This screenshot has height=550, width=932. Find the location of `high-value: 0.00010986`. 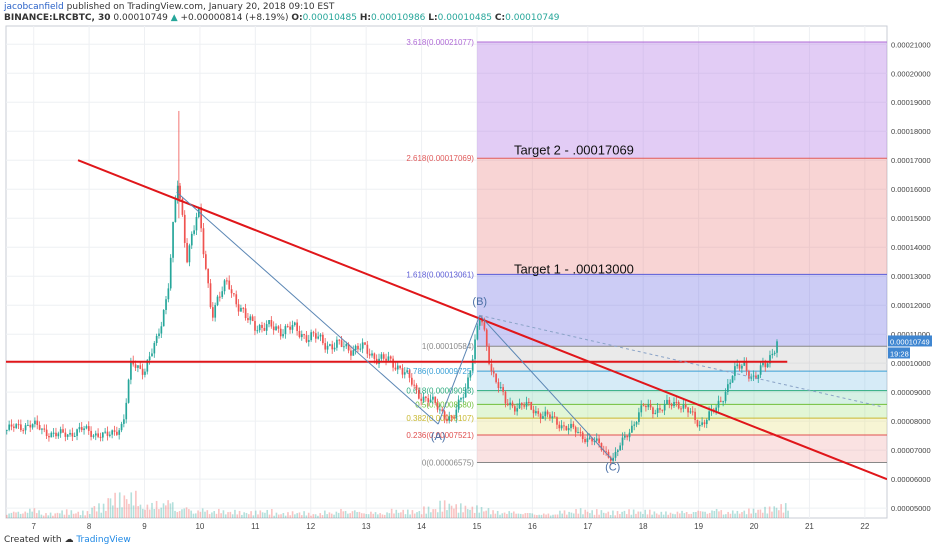

high-value: 0.00010986 is located at coordinates (398, 18).